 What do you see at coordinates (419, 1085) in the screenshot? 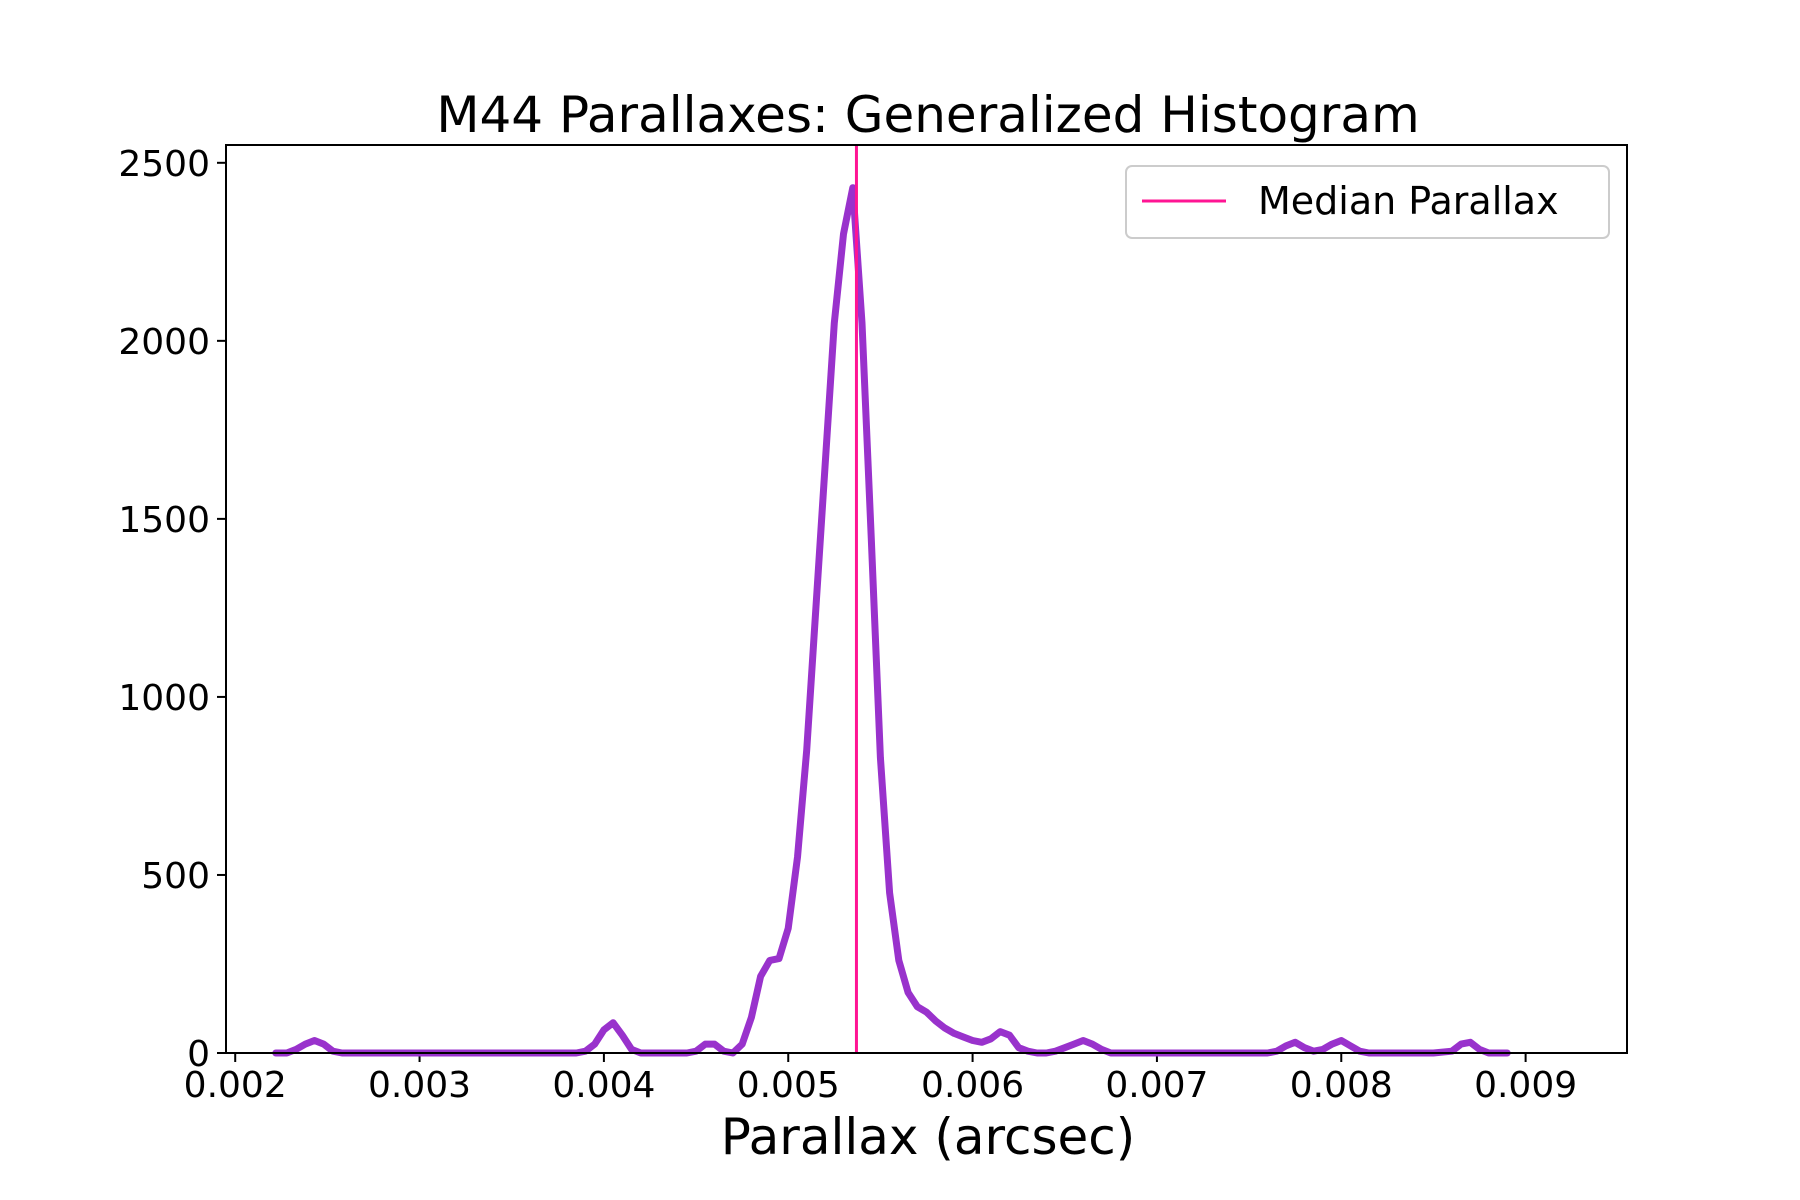
I see `x-tick-label: 0.003` at bounding box center [419, 1085].